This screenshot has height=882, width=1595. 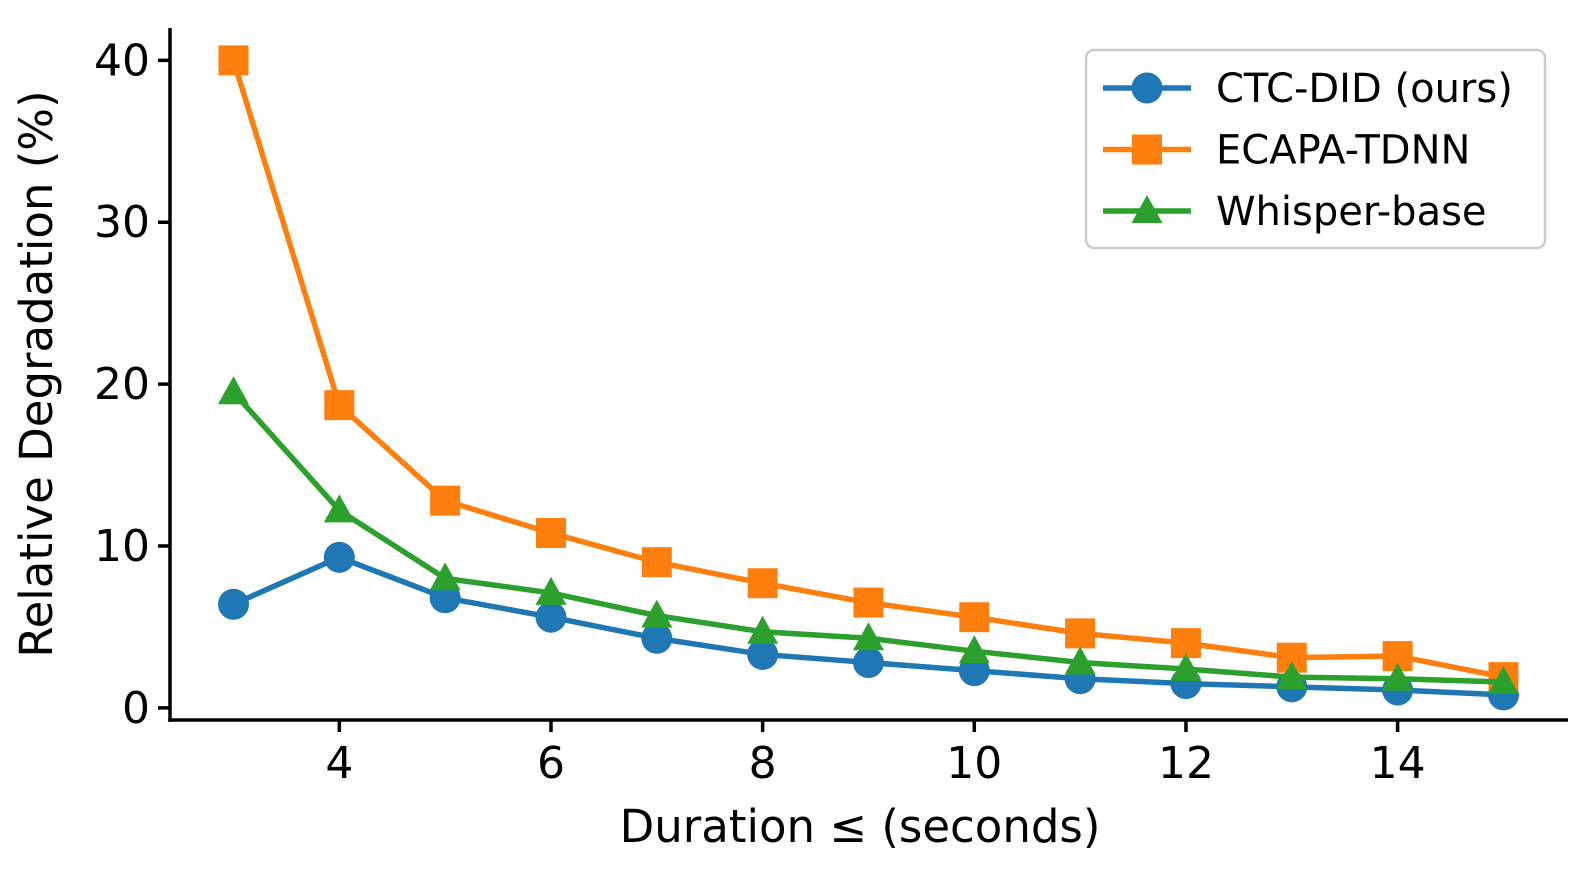 I want to click on legend-item: CTC-DID (ours), so click(x=1308, y=89).